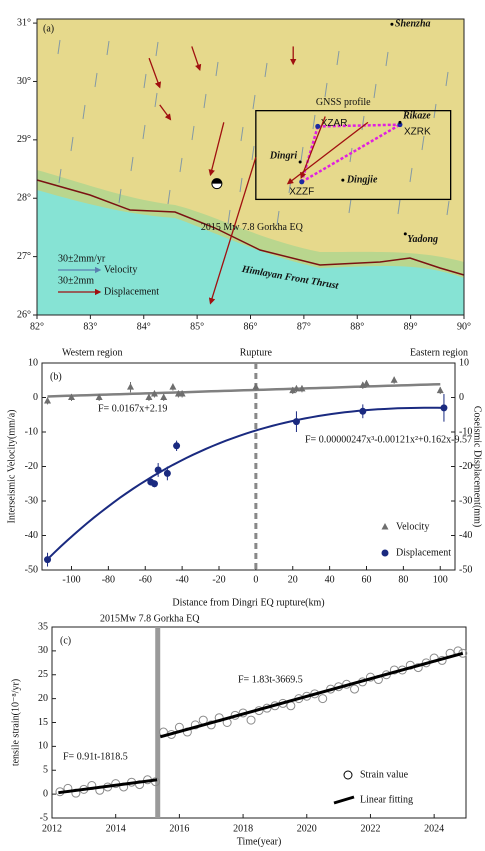 The width and height of the screenshot is (485, 851). What do you see at coordinates (48, 28) in the screenshot?
I see `panel-label: (a)` at bounding box center [48, 28].